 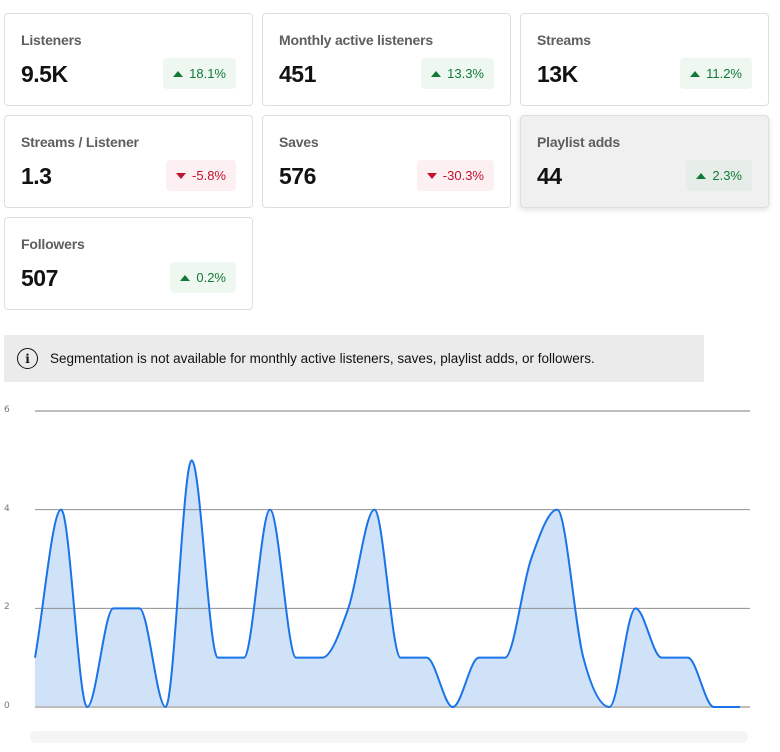 What do you see at coordinates (128, 161) in the screenshot?
I see `metric-card-streams-listener: Streams / Listener 1.3 -5.8%` at bounding box center [128, 161].